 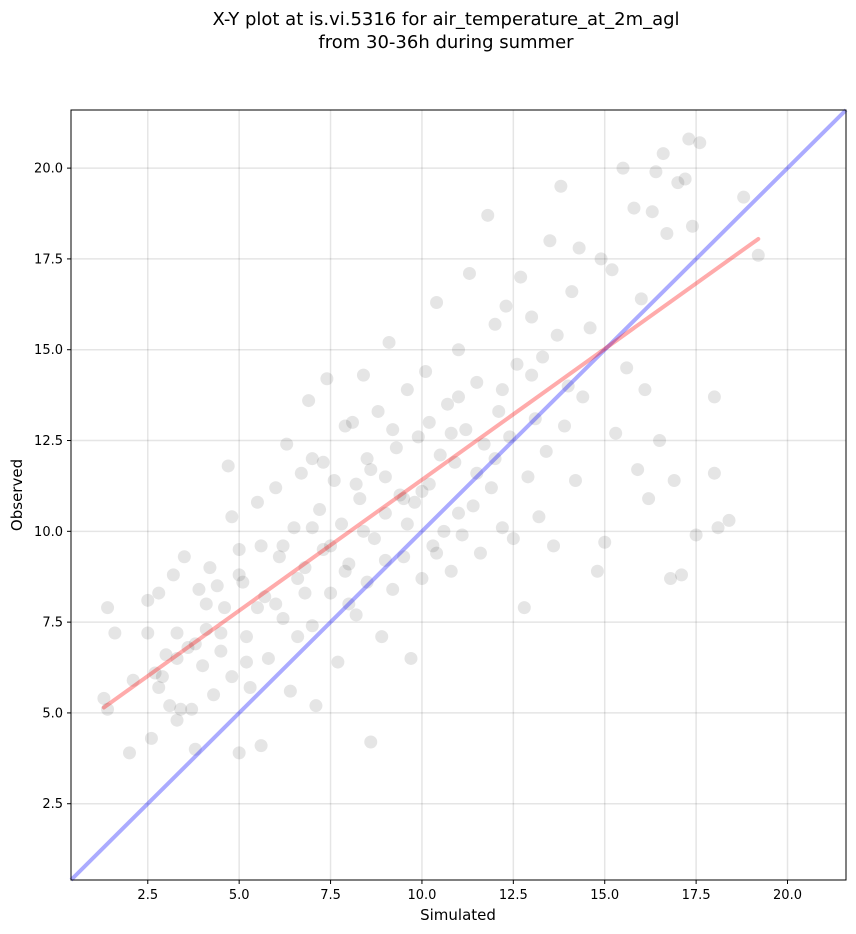 What do you see at coordinates (17, 495) in the screenshot?
I see `y-axis-label: Observed` at bounding box center [17, 495].